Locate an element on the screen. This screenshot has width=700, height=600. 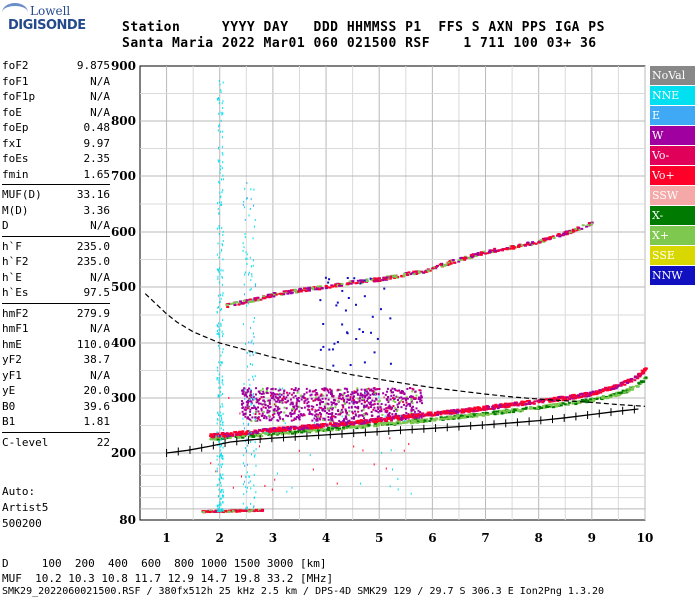
y-tick-label: 800 is located at coordinates (123, 121).